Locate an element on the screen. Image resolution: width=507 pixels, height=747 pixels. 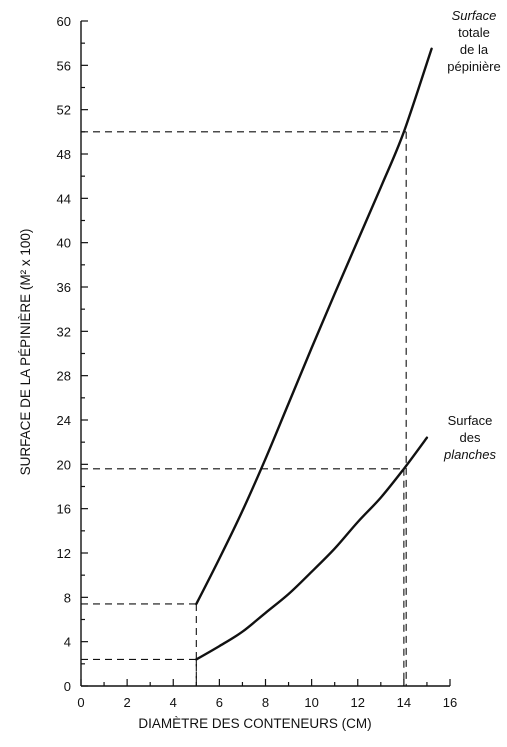
x-tick-label: 6 is located at coordinates (219, 702).